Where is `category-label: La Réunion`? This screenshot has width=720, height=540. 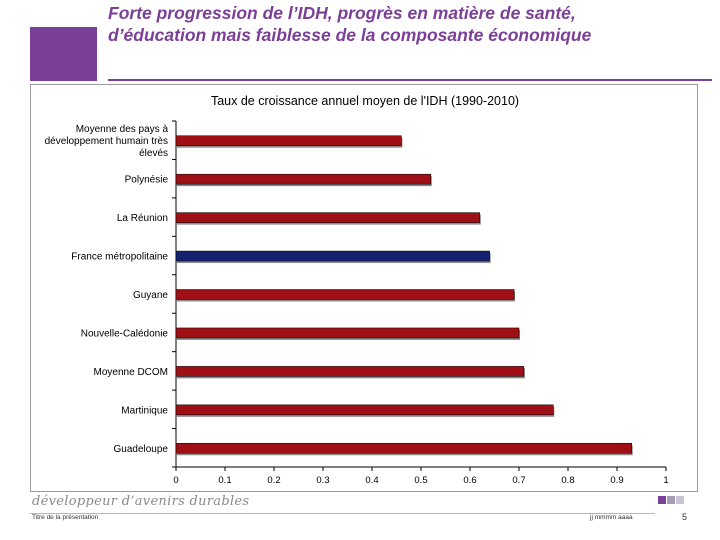 category-label: La Réunion is located at coordinates (142, 218).